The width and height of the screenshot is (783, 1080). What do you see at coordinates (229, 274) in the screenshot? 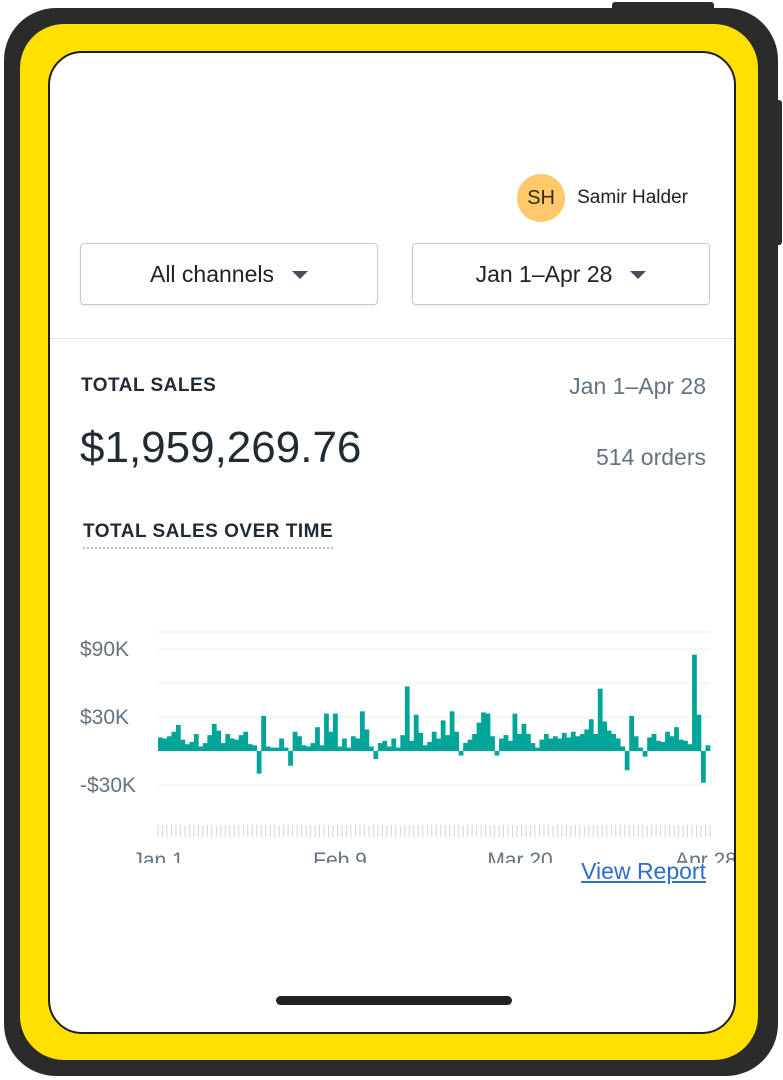
I see `channel-select: All channels` at bounding box center [229, 274].